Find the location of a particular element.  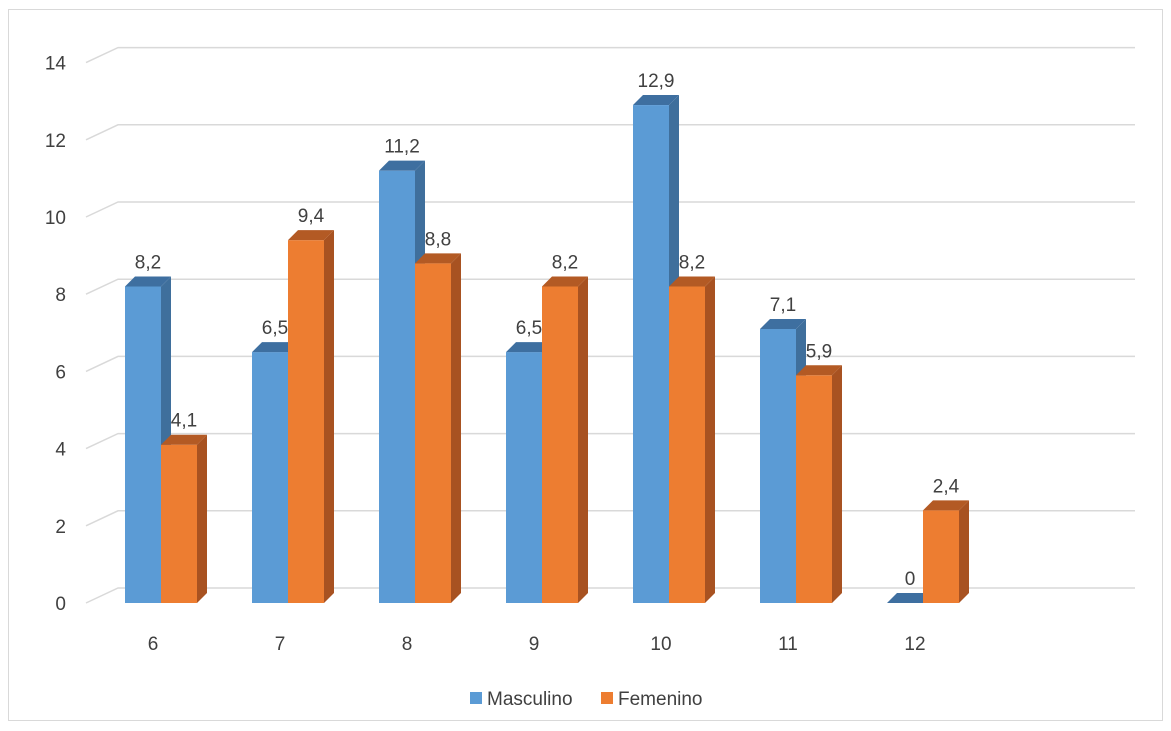

y-tick-label: 10 is located at coordinates (55, 218).